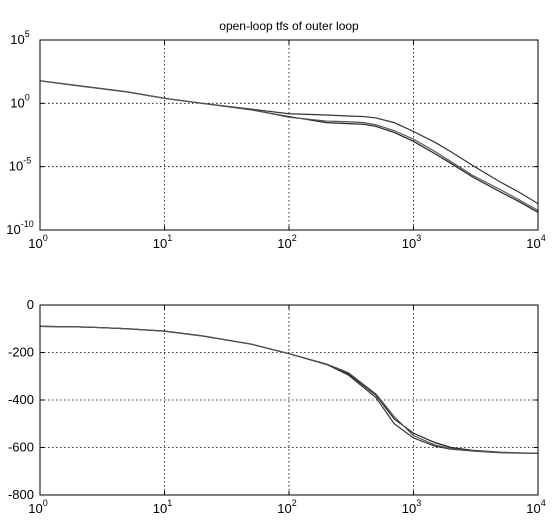  Describe the element at coordinates (21, 447) in the screenshot. I see `y-tick-label: -600` at that location.